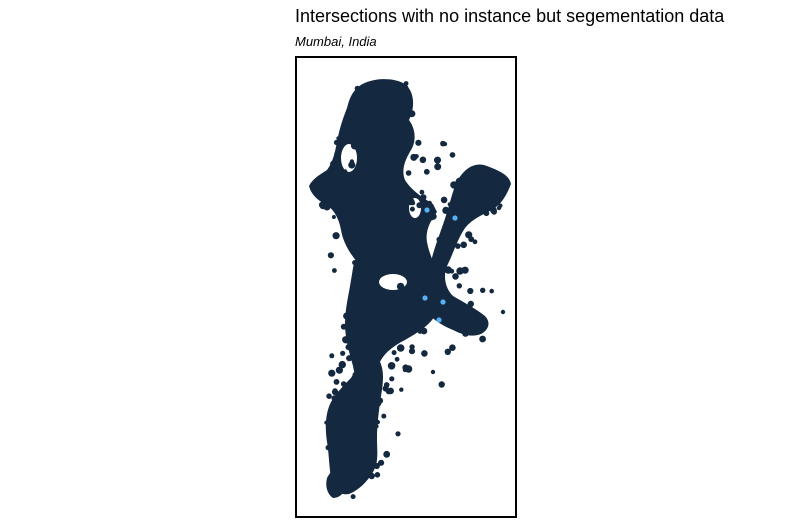  Describe the element at coordinates (373, 178) in the screenshot. I see `landmass-north` at that location.